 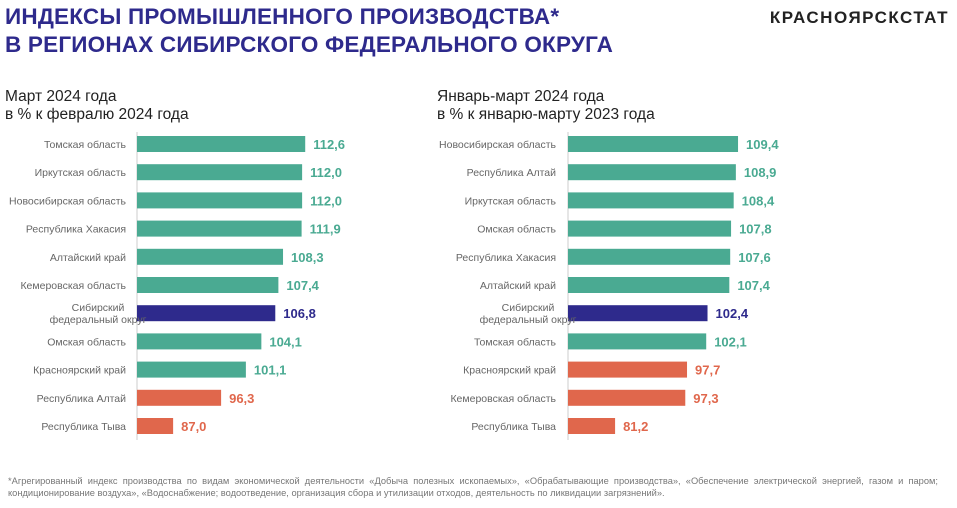 What do you see at coordinates (859, 17) in the screenshot?
I see `brand-logo: КРАСНОЯРСКСТАТ` at bounding box center [859, 17].